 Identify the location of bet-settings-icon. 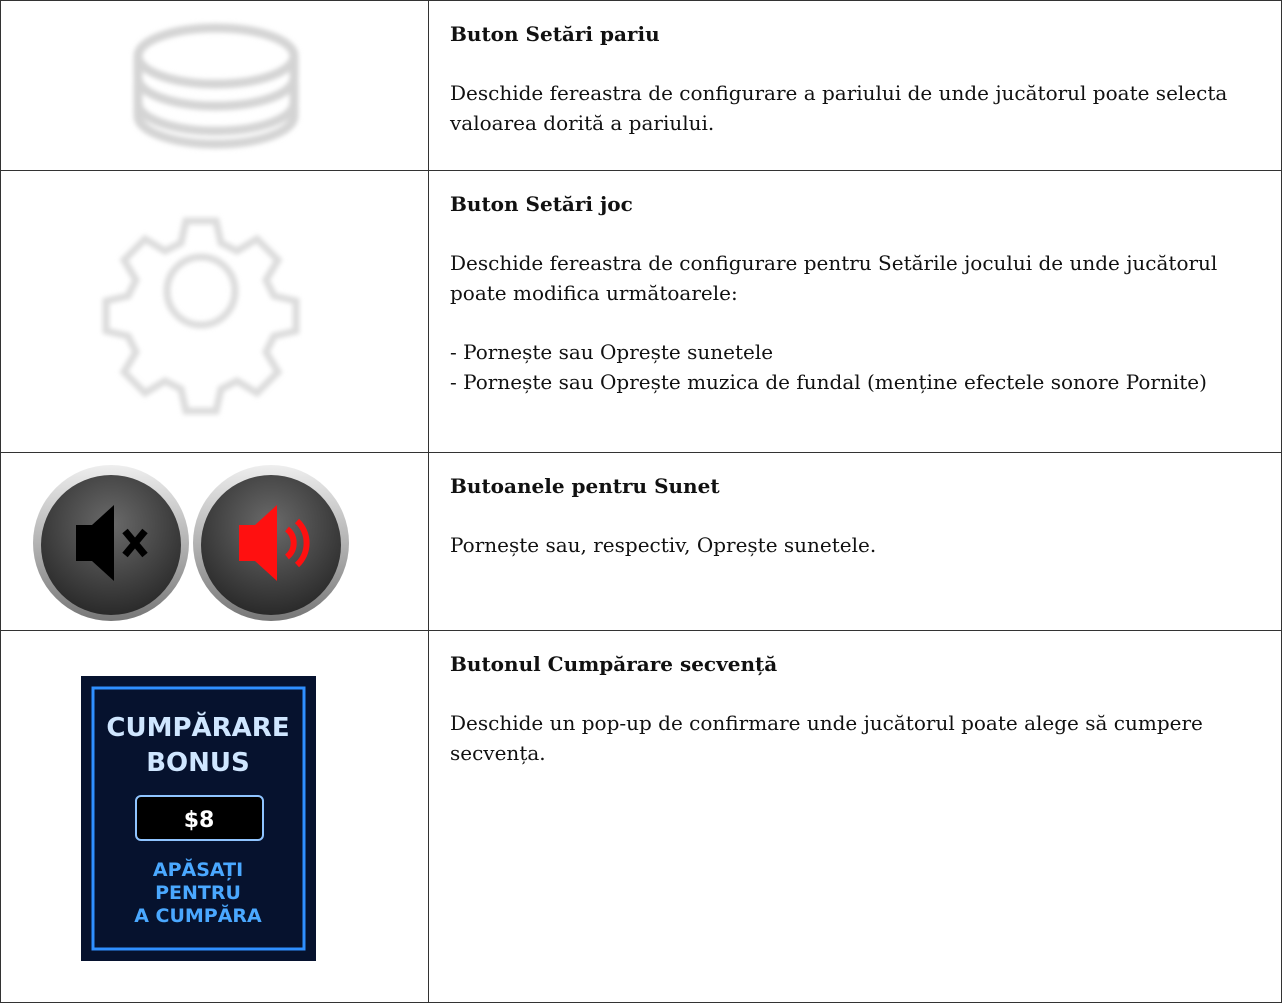
(216, 86).